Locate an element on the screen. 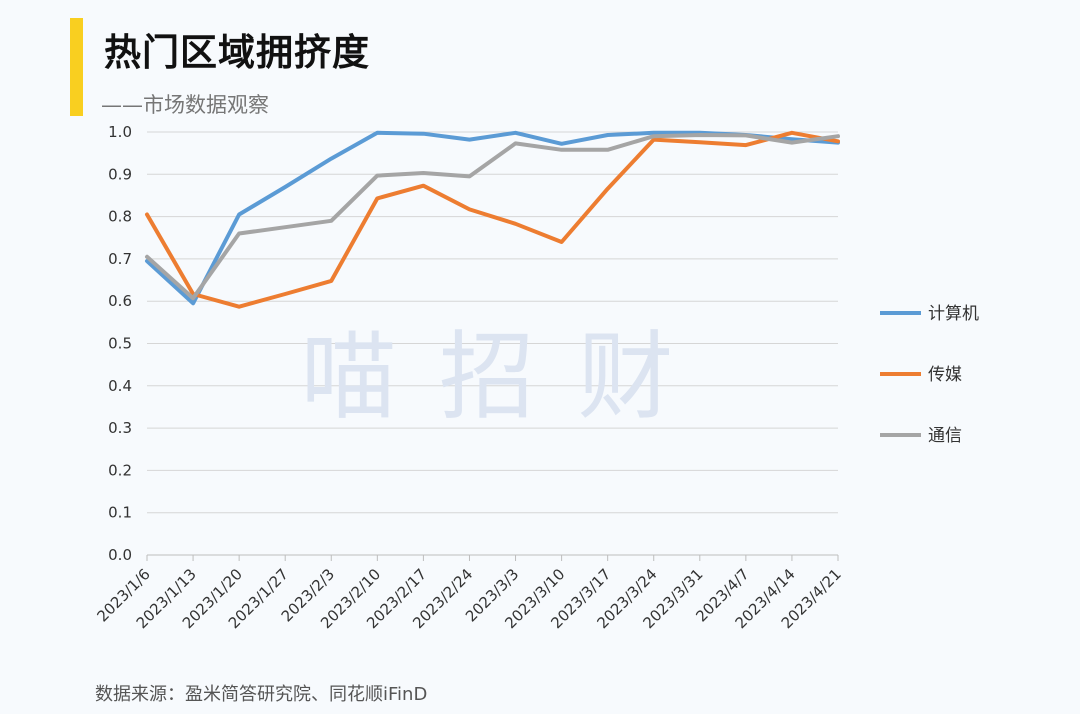 The image size is (1080, 714). y-tick-label: 0.0 is located at coordinates (120, 555).